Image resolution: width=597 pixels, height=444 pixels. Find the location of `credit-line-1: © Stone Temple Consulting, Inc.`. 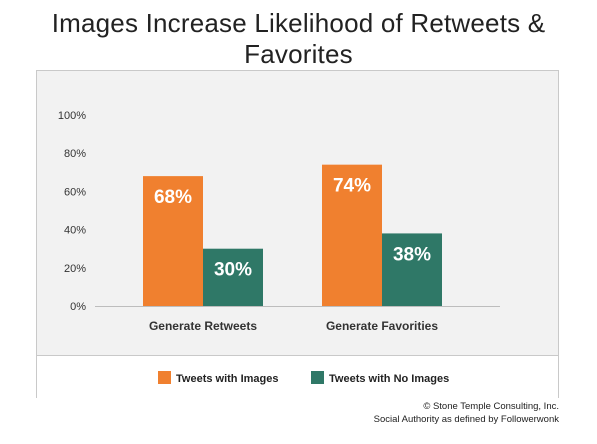

credit-line-1: © Stone Temple Consulting, Inc. is located at coordinates (491, 406).